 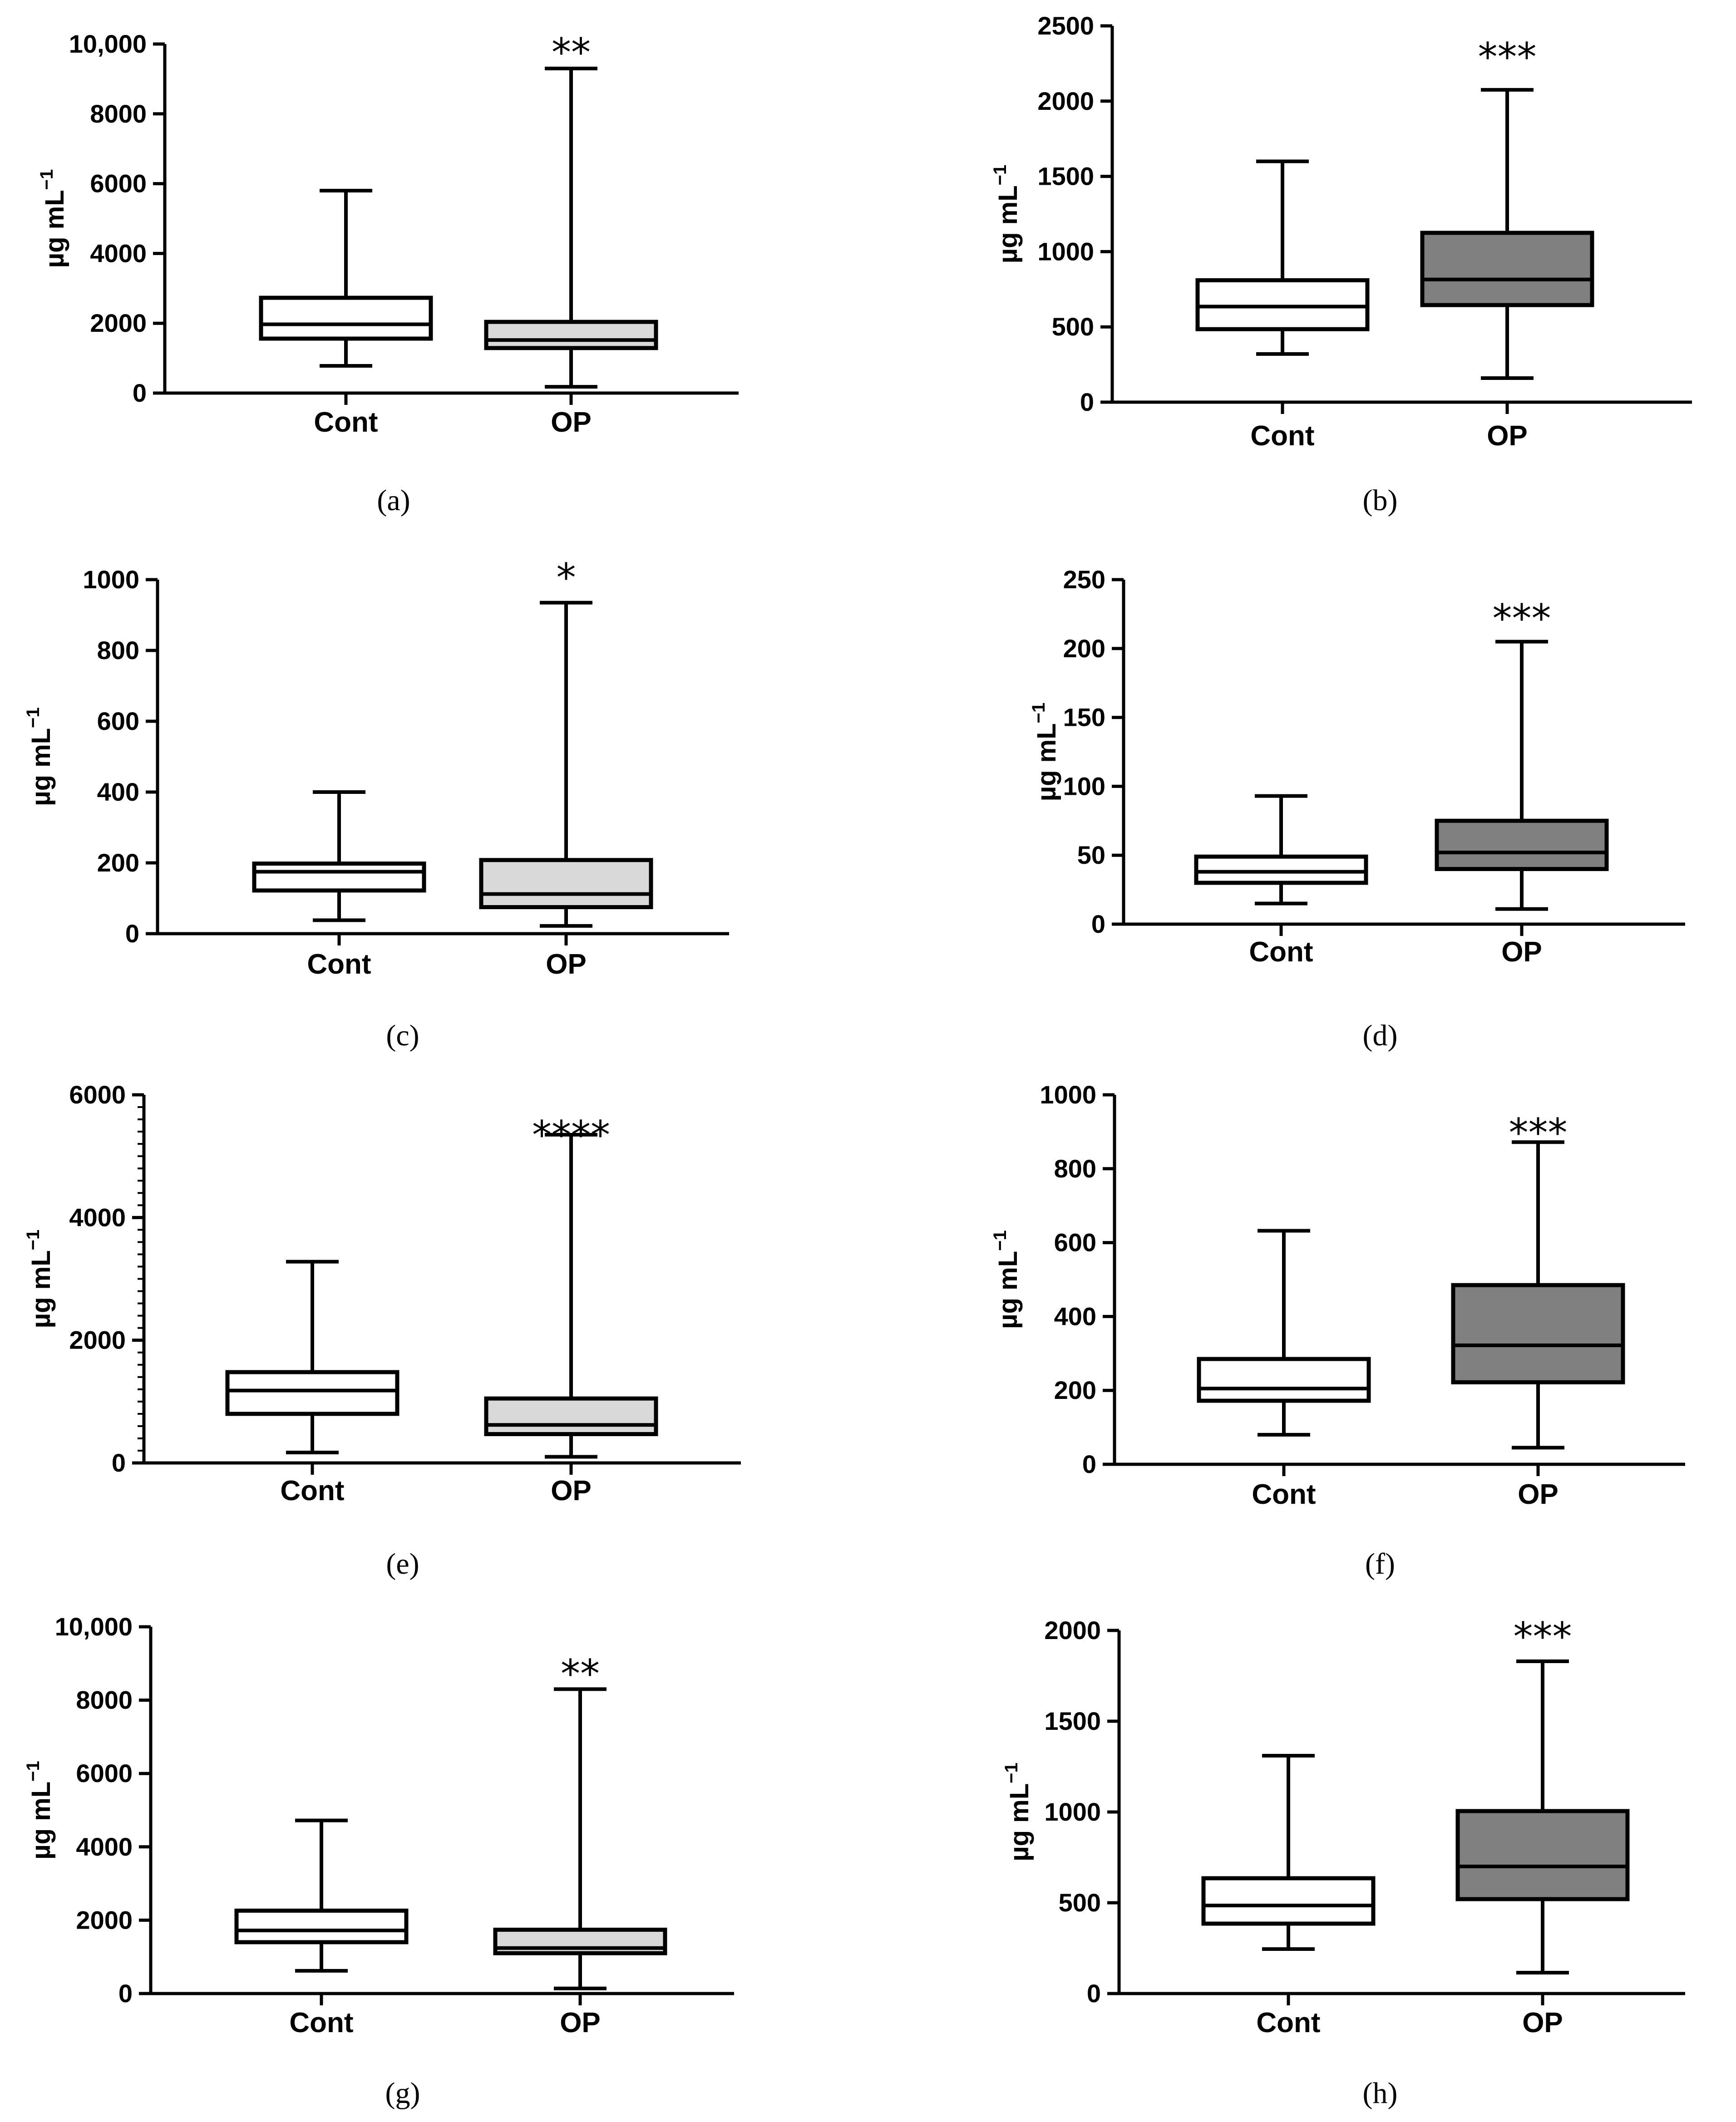 What do you see at coordinates (1084, 717) in the screenshot?
I see `y-tick-label: 150` at bounding box center [1084, 717].